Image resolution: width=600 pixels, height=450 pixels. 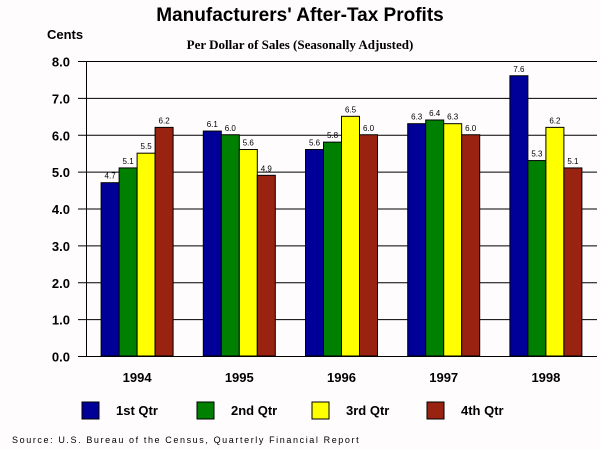 What do you see at coordinates (213, 124) in the screenshot?
I see `data-label: 6.1` at bounding box center [213, 124].